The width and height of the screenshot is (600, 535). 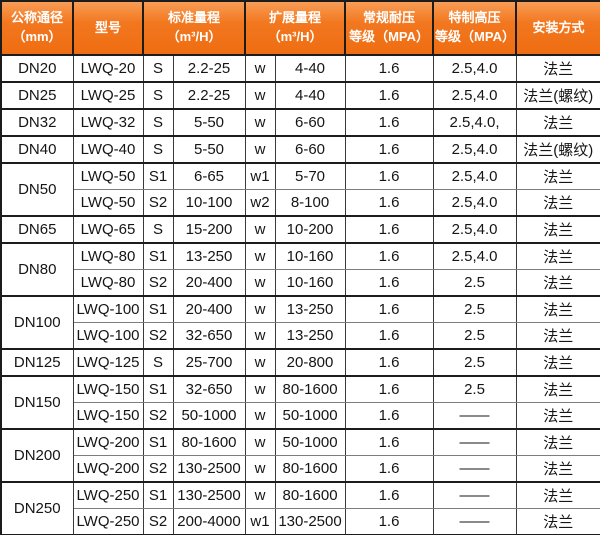 I want to click on cell-model: LWQ-50, so click(x=108, y=203).